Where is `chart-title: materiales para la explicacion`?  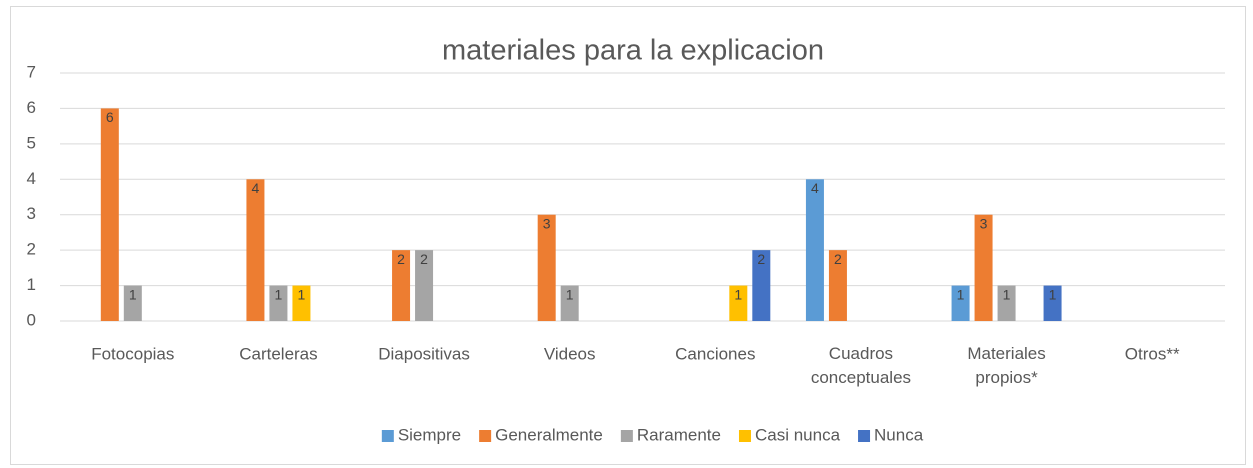 chart-title: materiales para la explicacion is located at coordinates (633, 51).